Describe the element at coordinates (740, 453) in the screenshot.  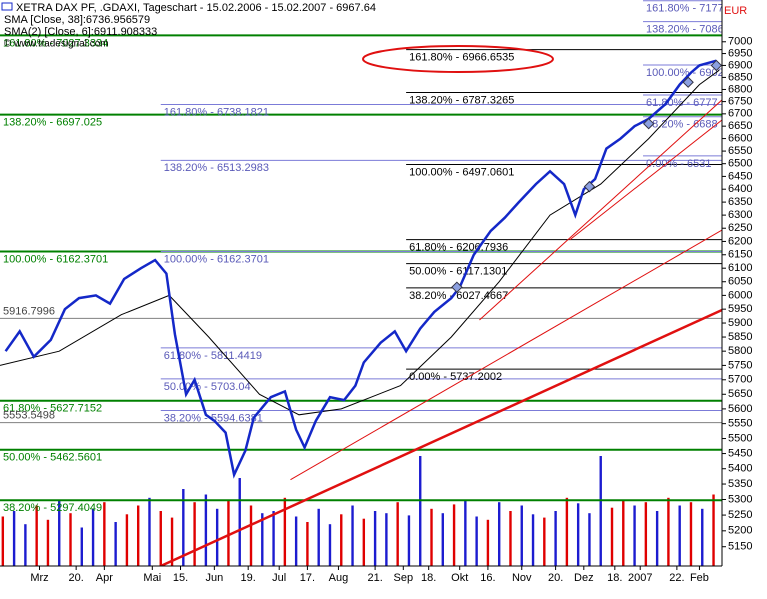
I see `y-tick-label: 5450` at that location.